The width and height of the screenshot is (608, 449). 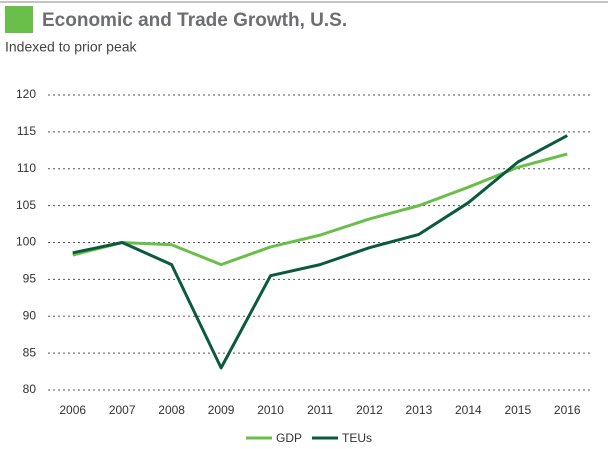 I want to click on y-tick-label: 90, so click(x=30, y=315).